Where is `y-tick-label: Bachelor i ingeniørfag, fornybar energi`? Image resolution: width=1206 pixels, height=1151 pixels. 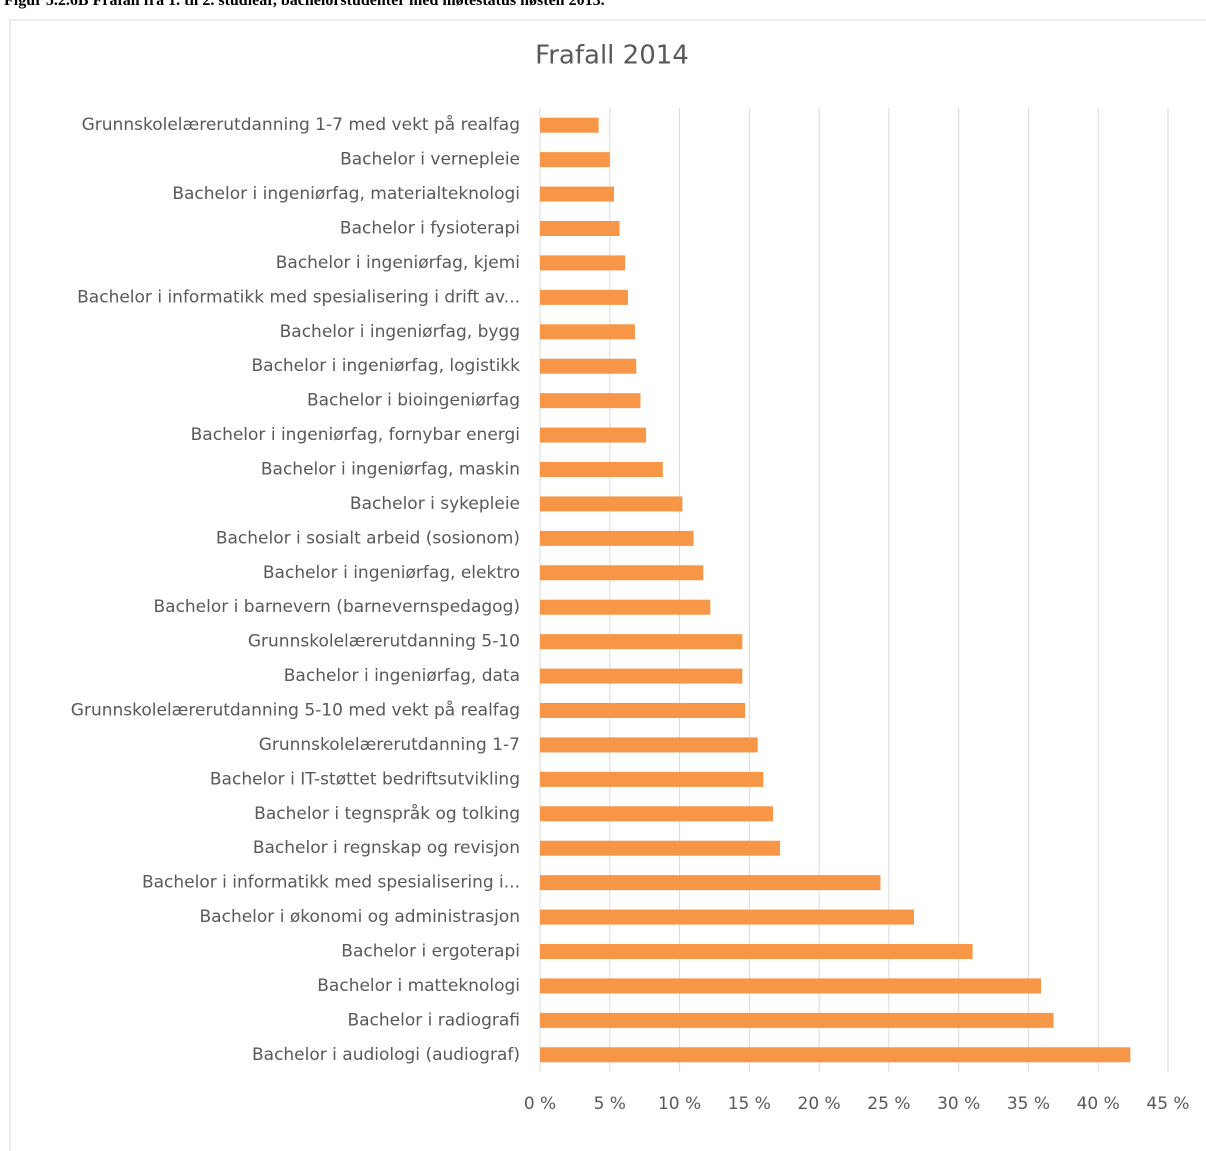
y-tick-label: Bachelor i ingeniørfag, fornybar energi is located at coordinates (355, 435).